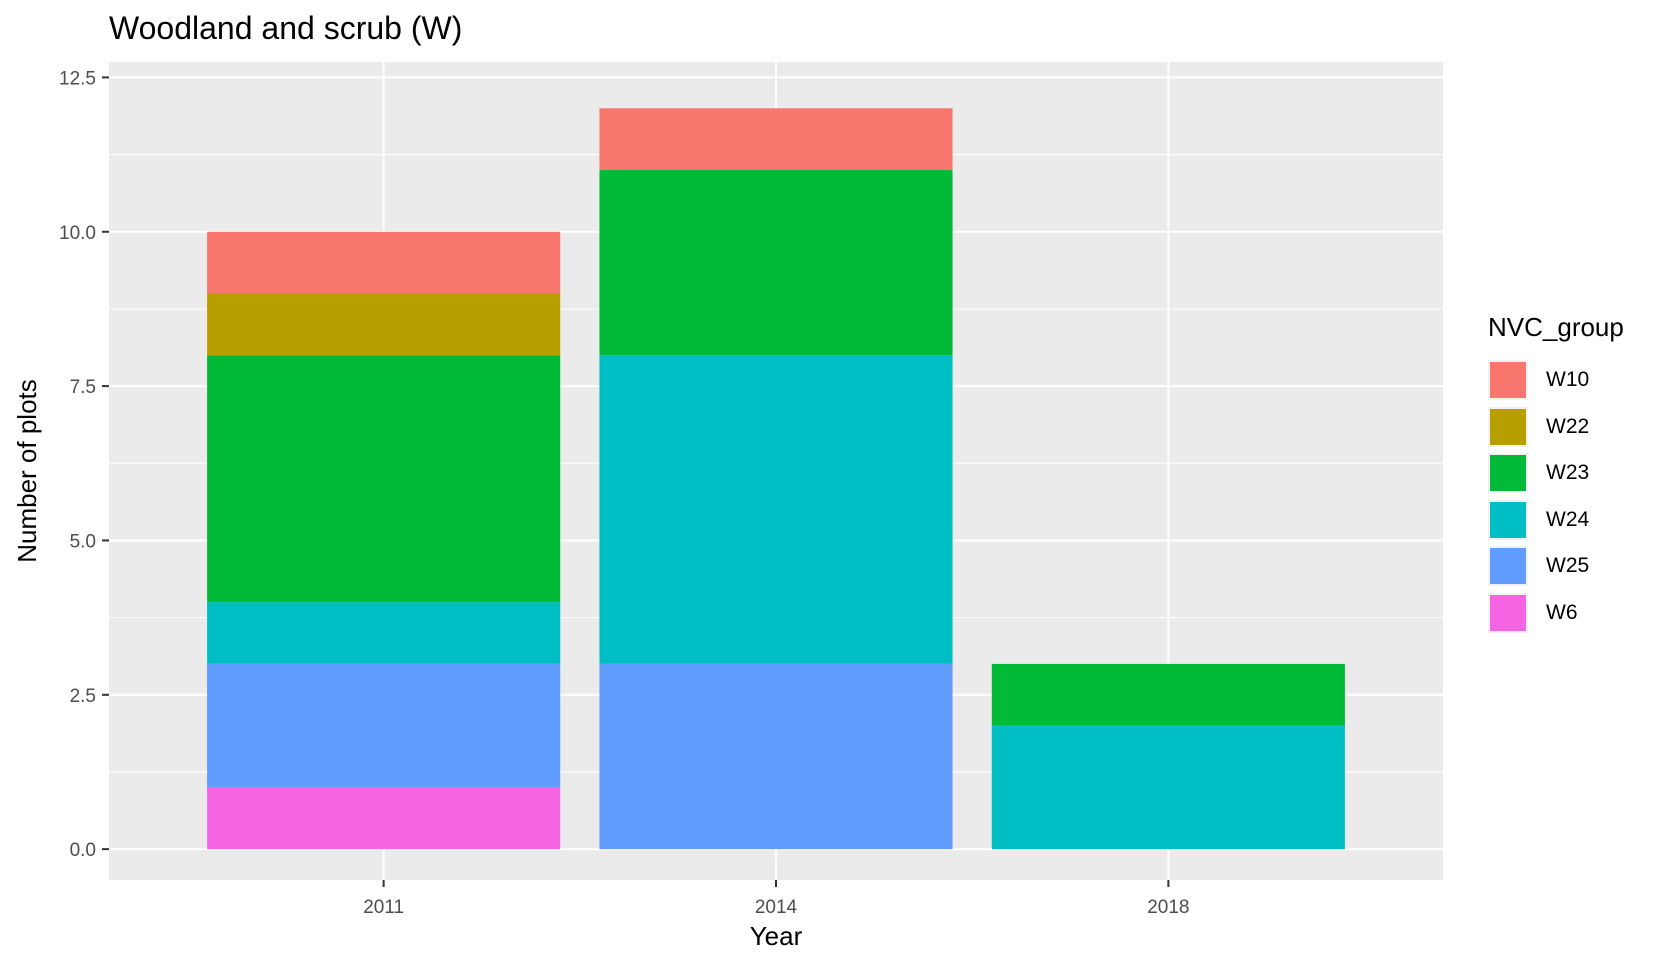 Image resolution: width=1660 pixels, height=960 pixels. Describe the element at coordinates (384, 633) in the screenshot. I see `bar-segment-w24-2011` at that location.